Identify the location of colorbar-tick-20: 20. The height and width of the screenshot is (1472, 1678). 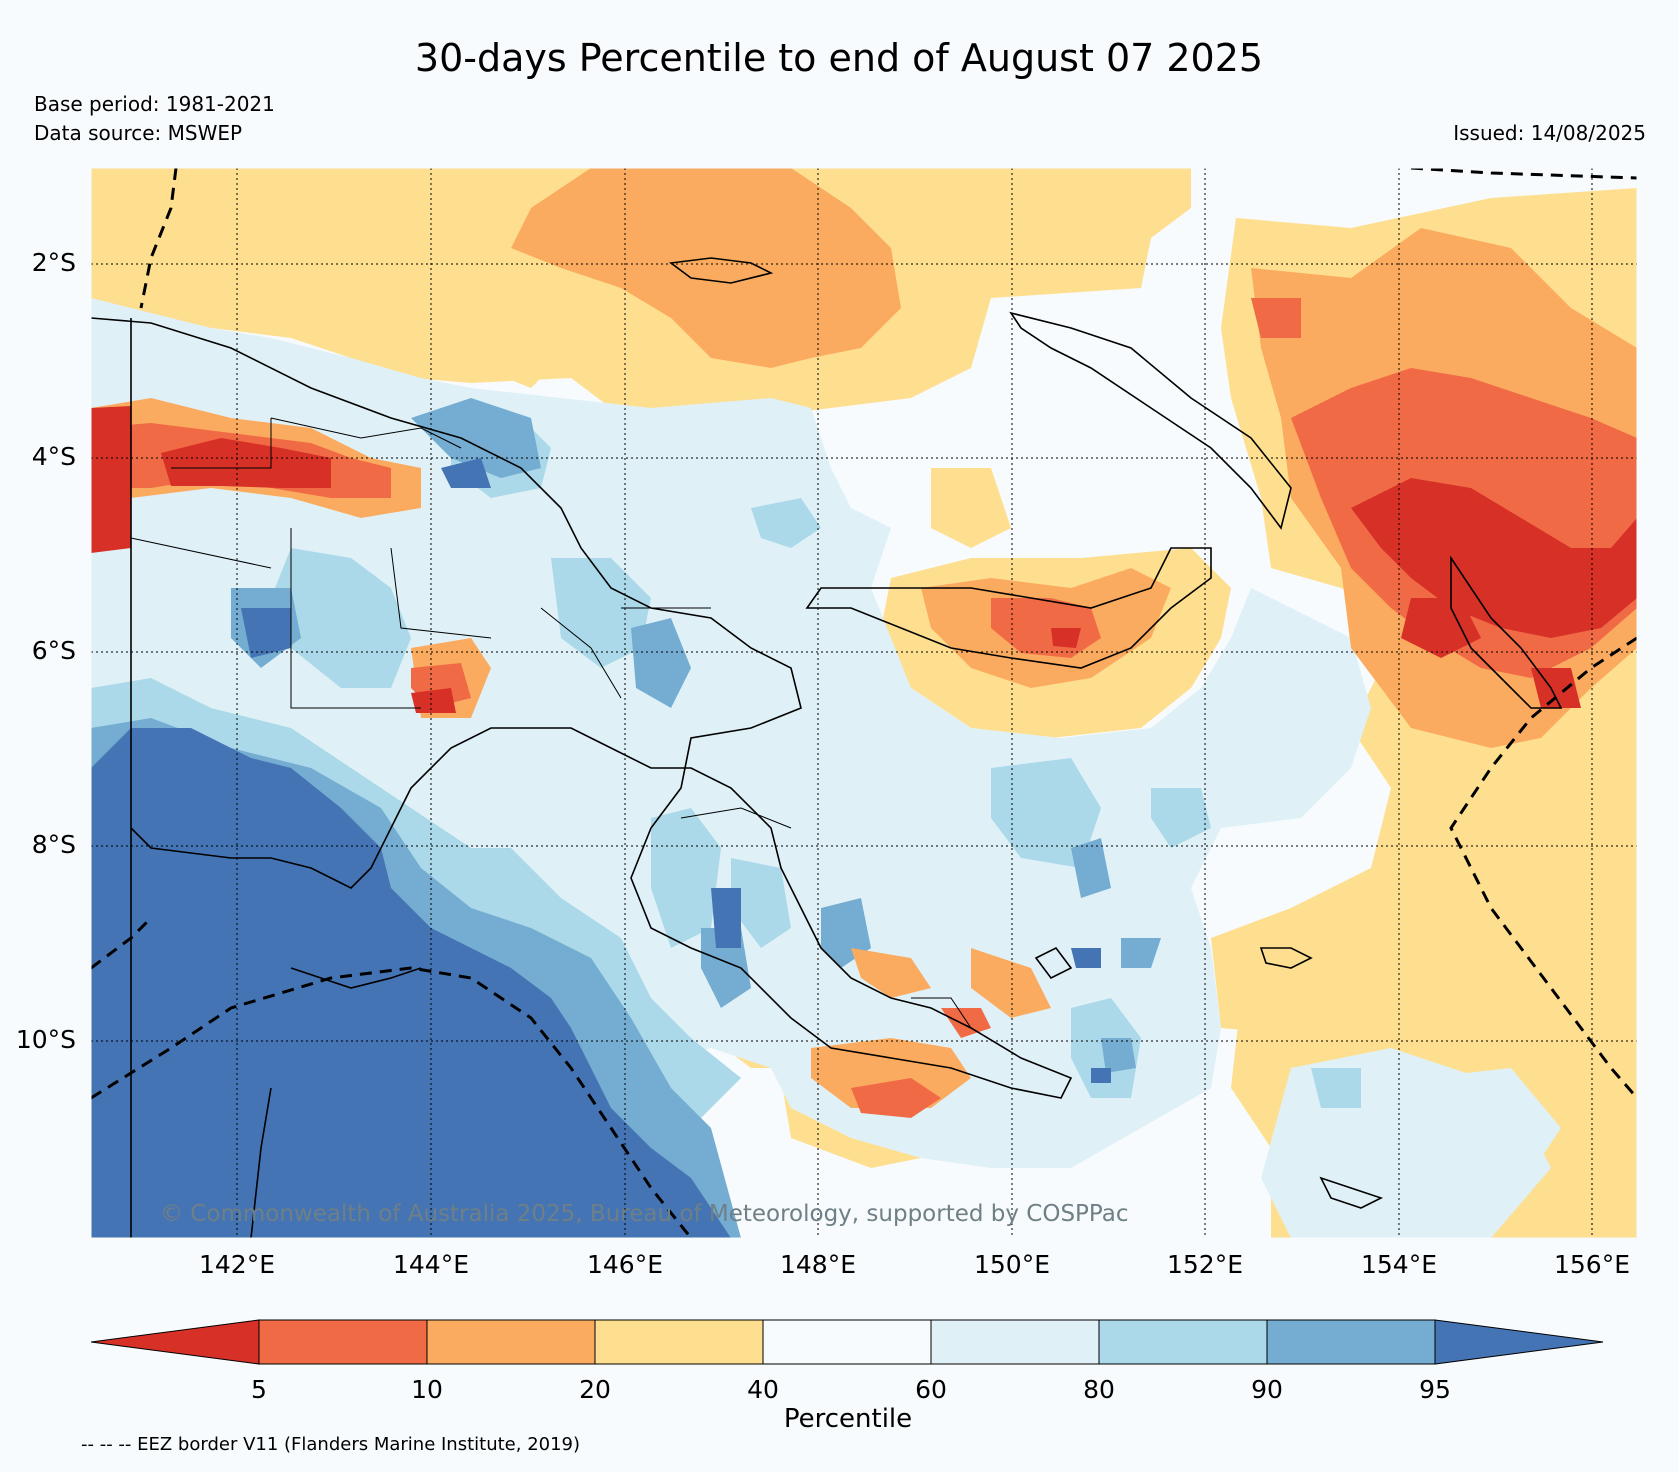
(595, 1389).